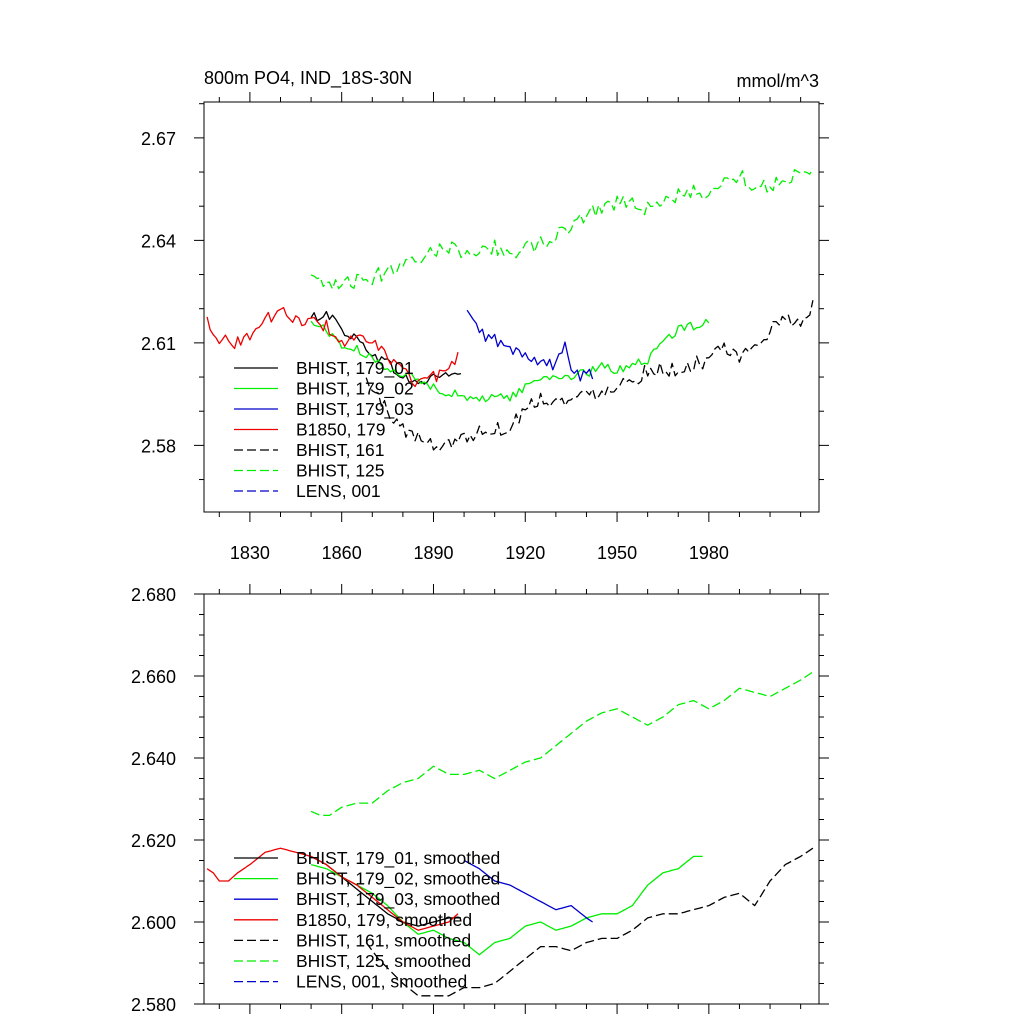 This screenshot has height=1024, width=1024. What do you see at coordinates (153, 1005) in the screenshot?
I see `bottom-y-tick-label: 2.580` at bounding box center [153, 1005].